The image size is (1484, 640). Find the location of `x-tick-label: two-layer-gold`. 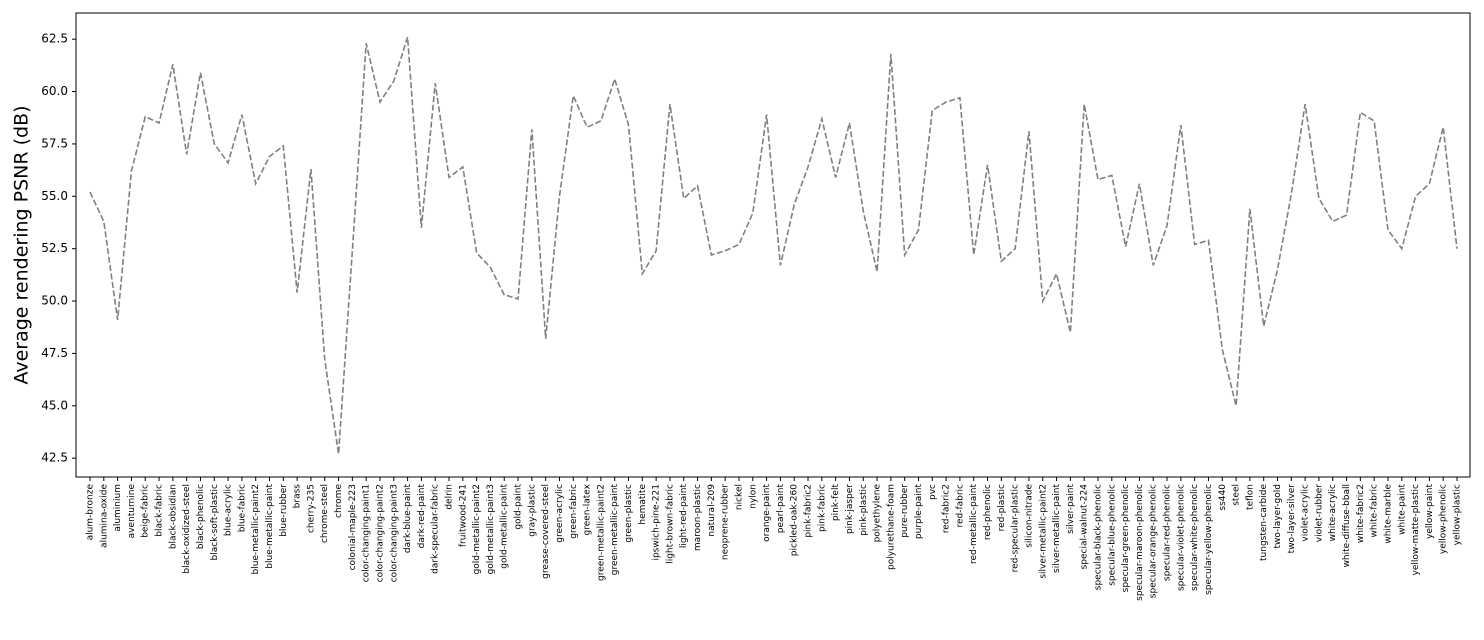

x-tick-label: two-layer-gold is located at coordinates (1278, 516).